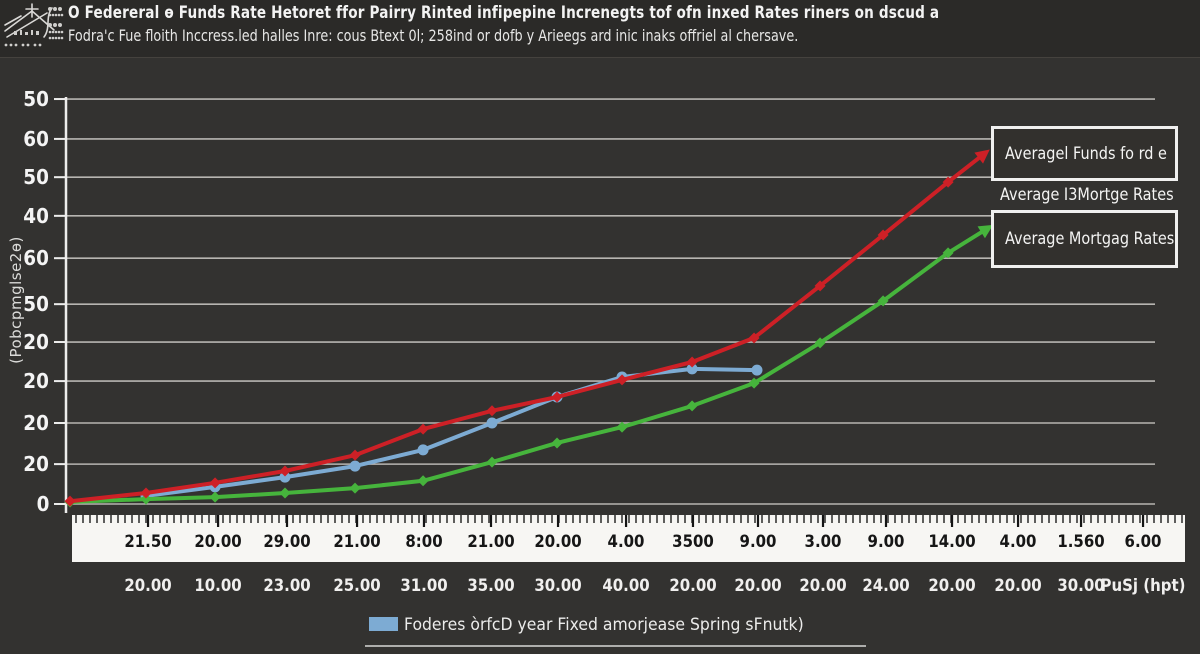  Describe the element at coordinates (1143, 586) in the screenshot. I see `x-tick-label-bottom: PuSj (hpt)` at that location.